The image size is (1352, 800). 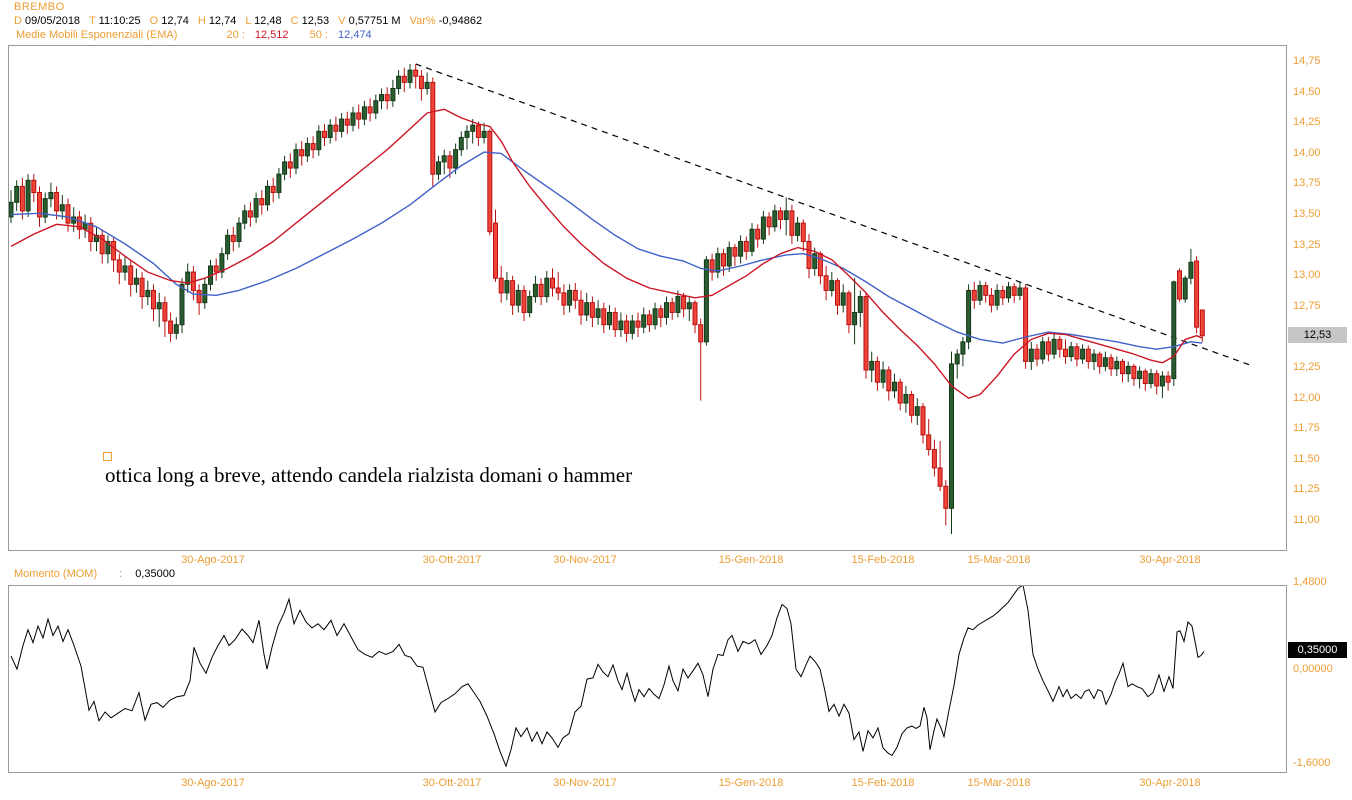 I want to click on quote-field-c: C 12,53, so click(x=310, y=21).